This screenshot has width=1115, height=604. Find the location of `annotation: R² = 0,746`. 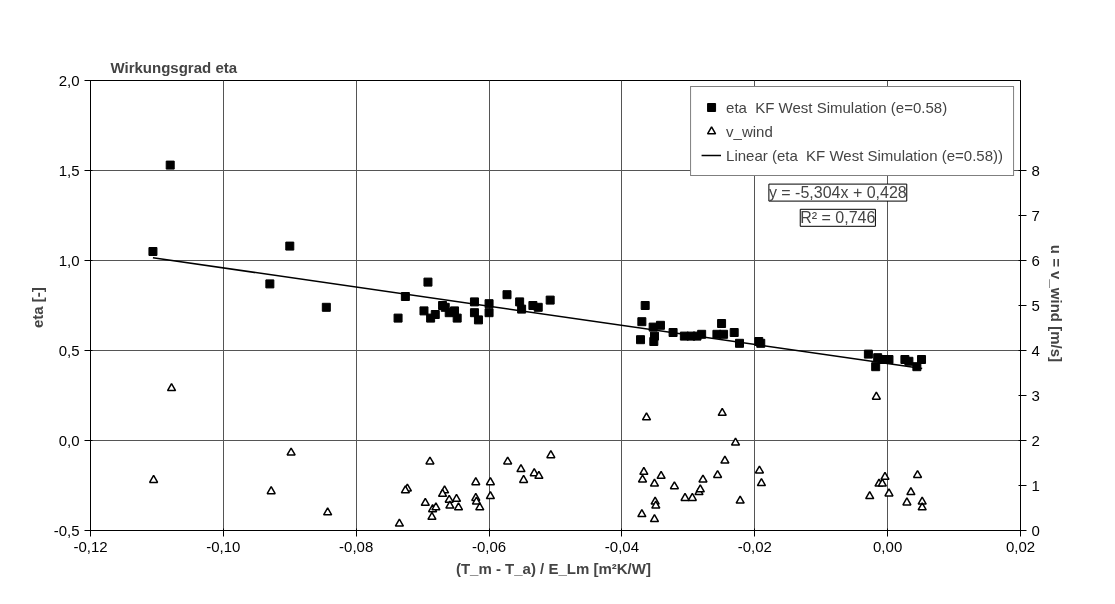

annotation: R² = 0,746 is located at coordinates (838, 218).